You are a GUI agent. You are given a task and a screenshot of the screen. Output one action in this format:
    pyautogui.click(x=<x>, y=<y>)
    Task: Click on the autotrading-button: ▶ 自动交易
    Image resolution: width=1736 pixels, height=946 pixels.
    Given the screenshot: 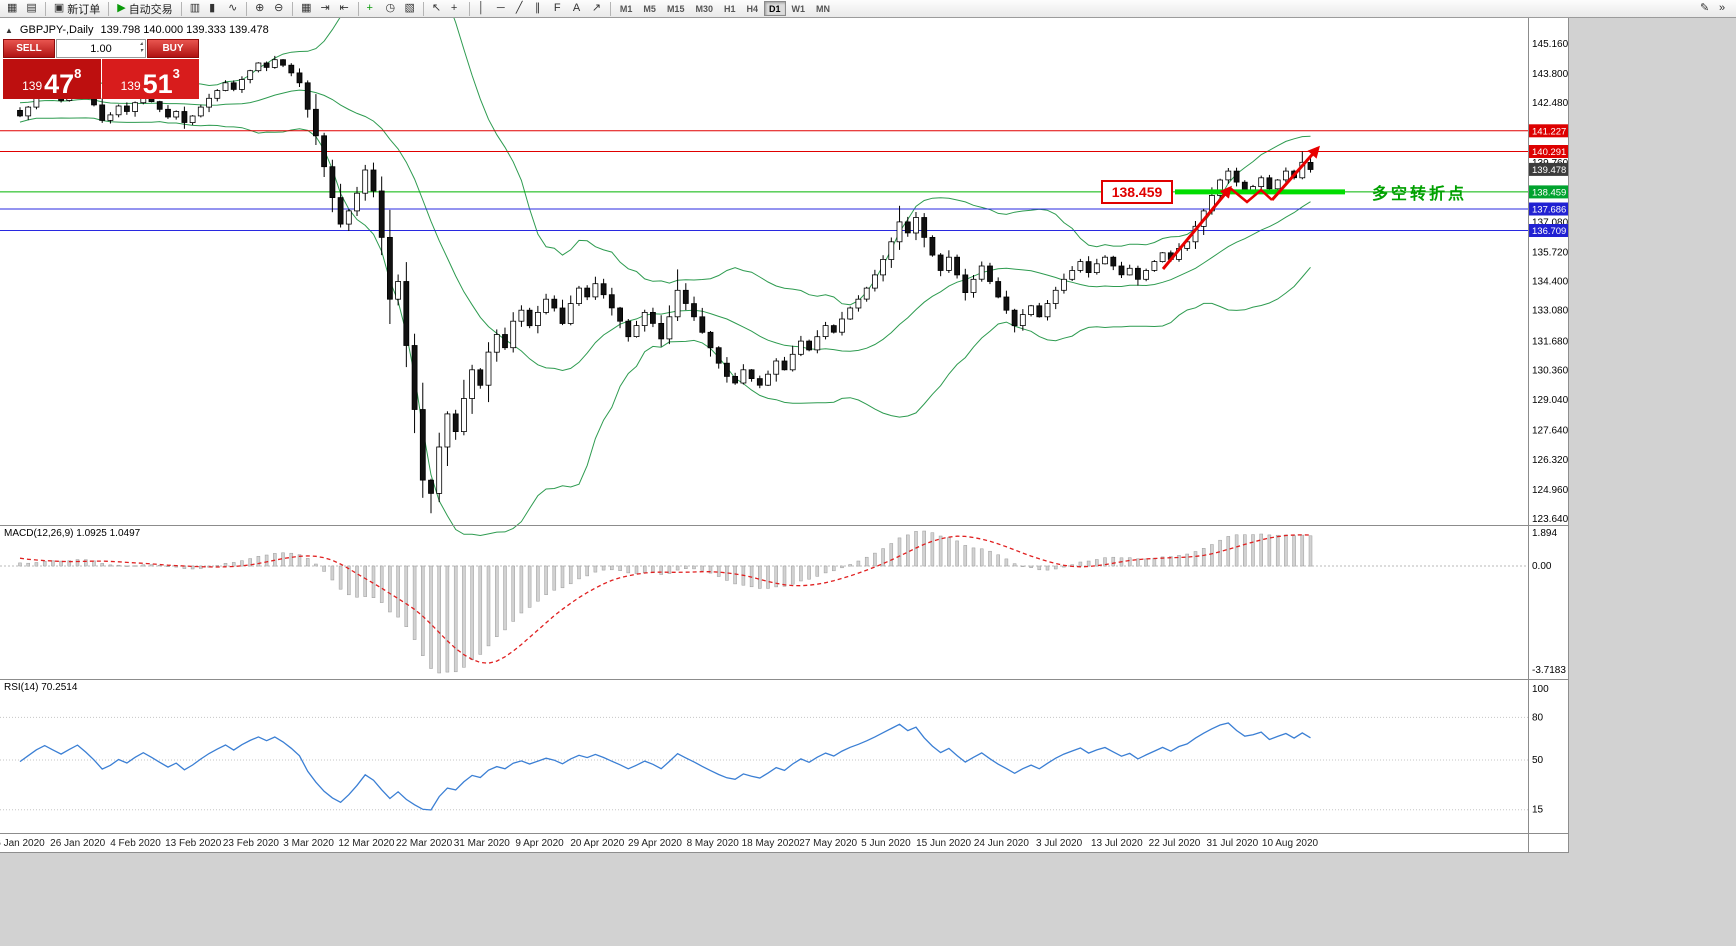 What is the action you would take?
    pyautogui.click(x=144, y=9)
    